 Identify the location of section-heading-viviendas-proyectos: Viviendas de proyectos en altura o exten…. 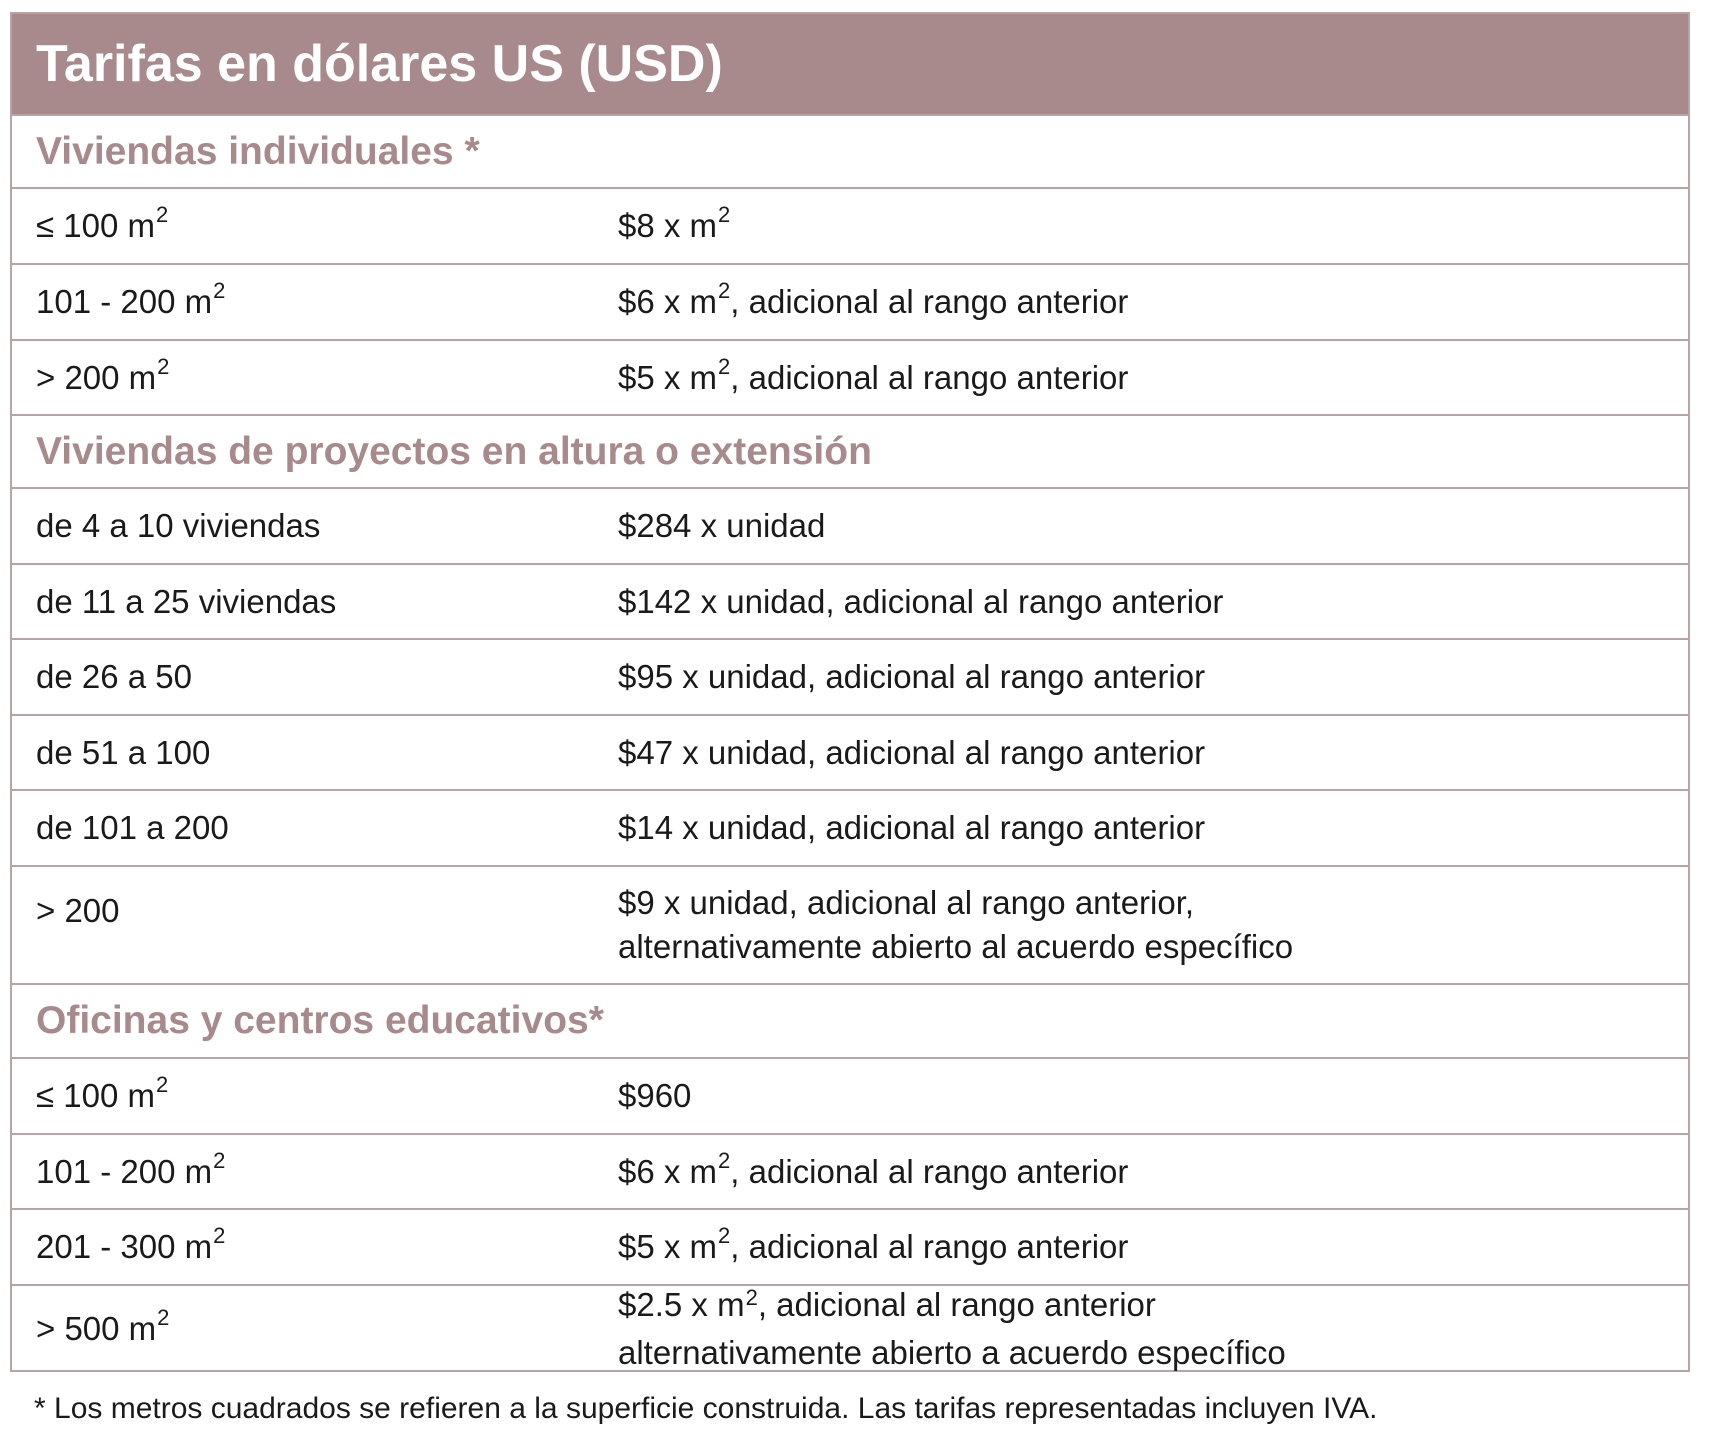
(850, 450).